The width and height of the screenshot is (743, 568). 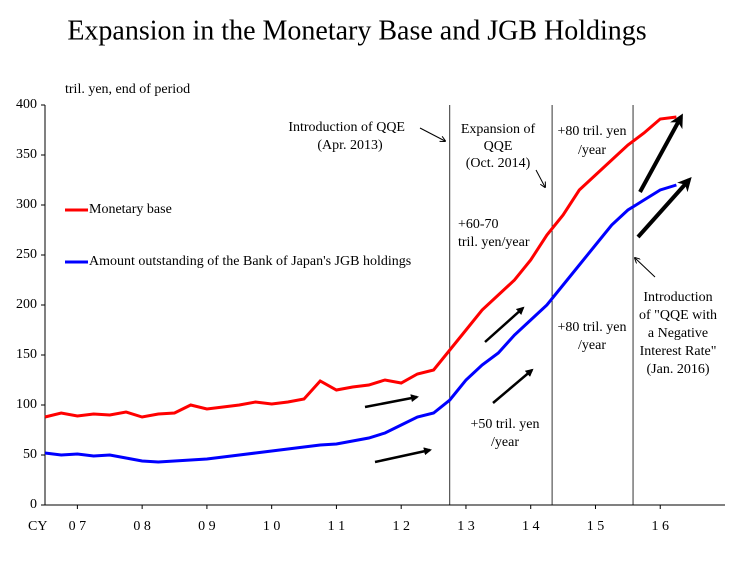 I want to click on y-tick-label: 50, so click(x=30, y=454).